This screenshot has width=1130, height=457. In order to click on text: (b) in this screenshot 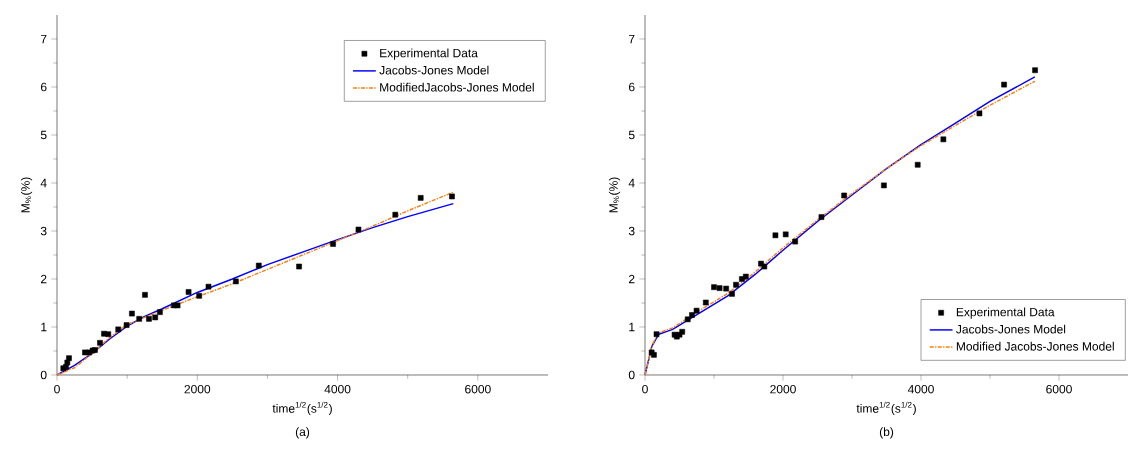, I will do `click(886, 433)`.